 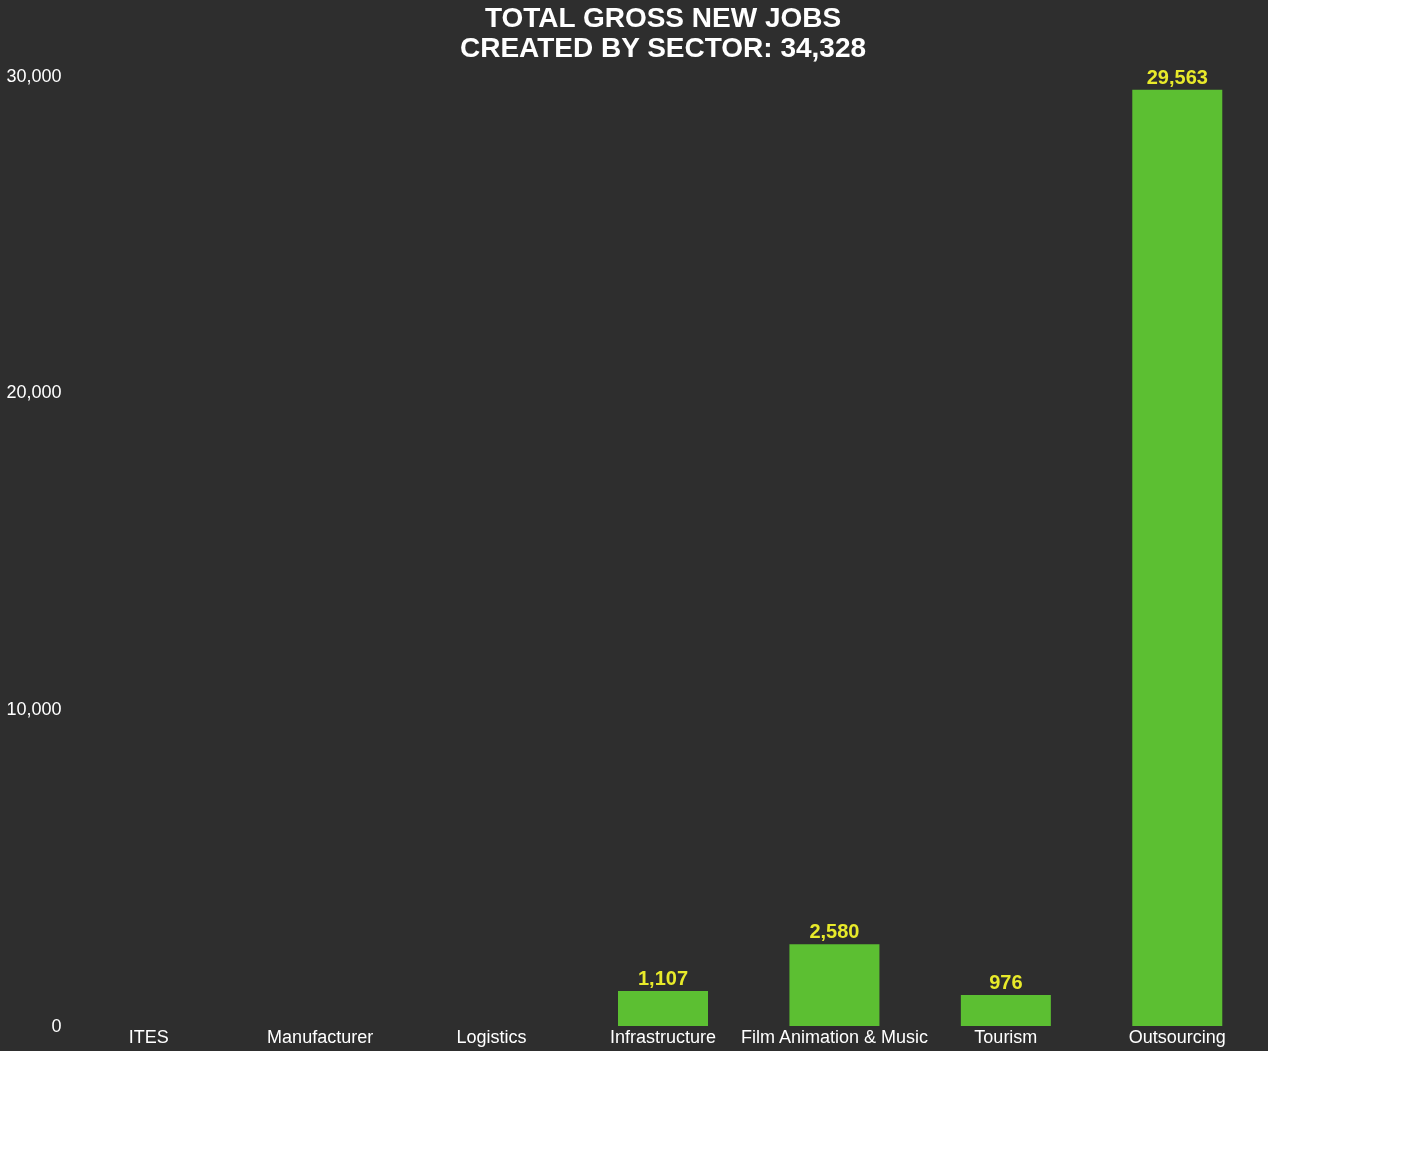 I want to click on data-label: 1,107, so click(x=663, y=977).